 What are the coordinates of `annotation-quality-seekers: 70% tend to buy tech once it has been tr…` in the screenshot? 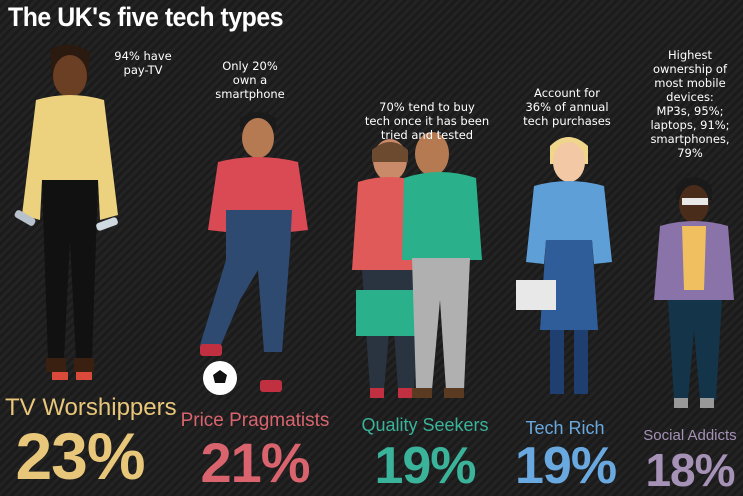 It's located at (427, 121).